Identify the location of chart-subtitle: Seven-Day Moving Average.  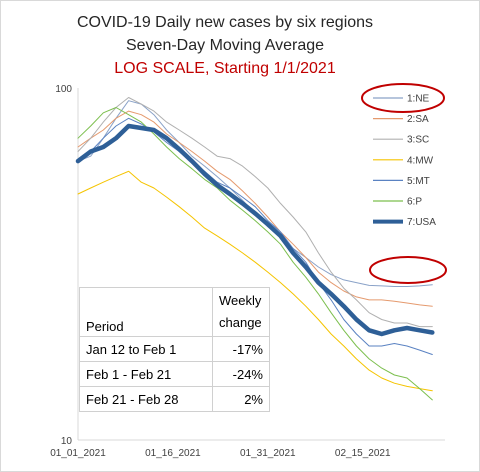
(225, 45).